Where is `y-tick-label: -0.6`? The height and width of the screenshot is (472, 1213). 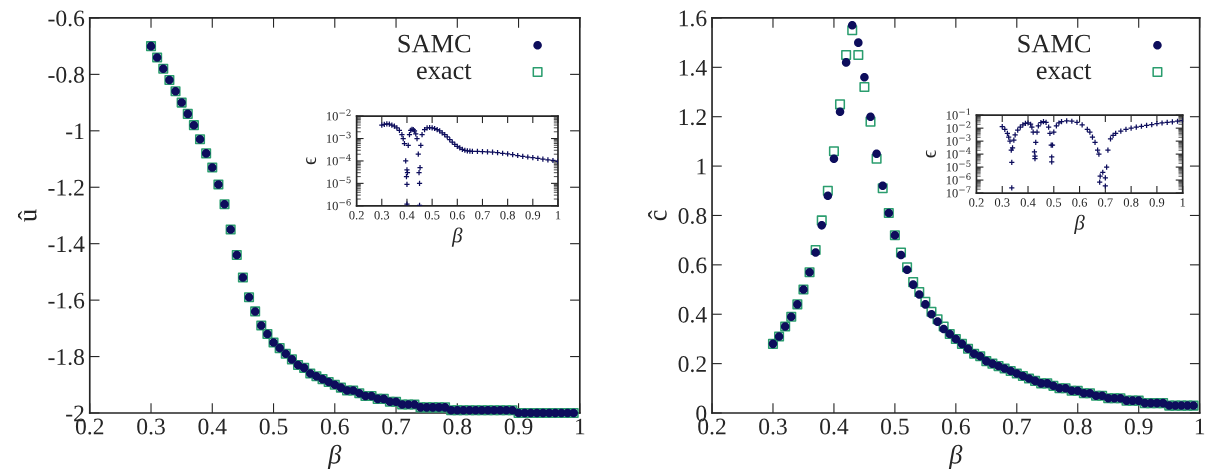
y-tick-label: -0.6 is located at coordinates (66, 18).